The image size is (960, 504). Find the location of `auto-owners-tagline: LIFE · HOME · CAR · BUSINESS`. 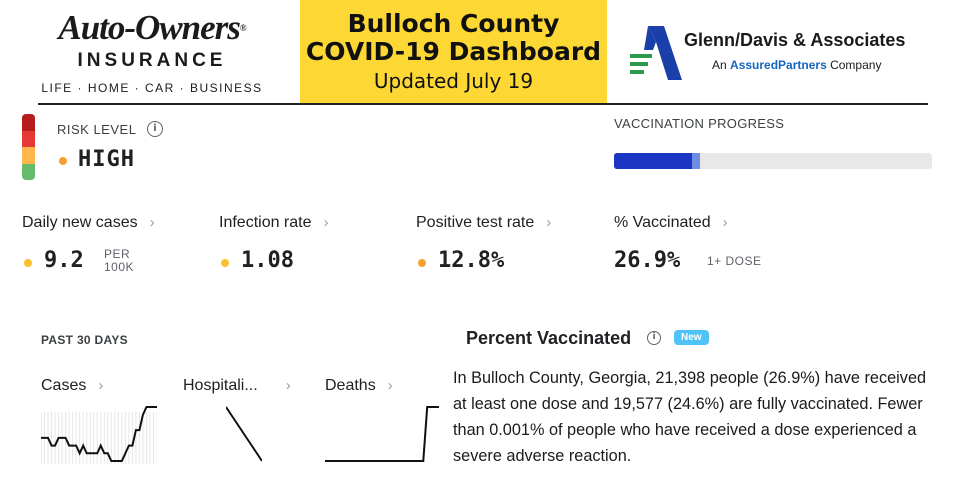

auto-owners-tagline: LIFE · HOME · CAR · BUSINESS is located at coordinates (152, 88).